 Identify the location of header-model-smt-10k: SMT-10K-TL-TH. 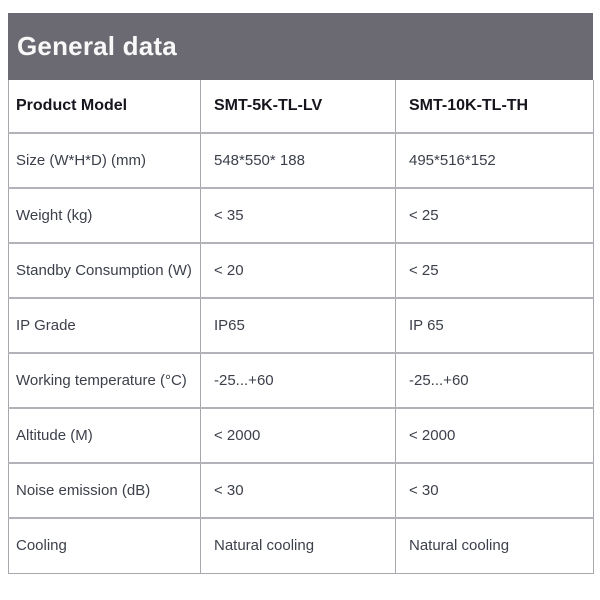
(494, 107).